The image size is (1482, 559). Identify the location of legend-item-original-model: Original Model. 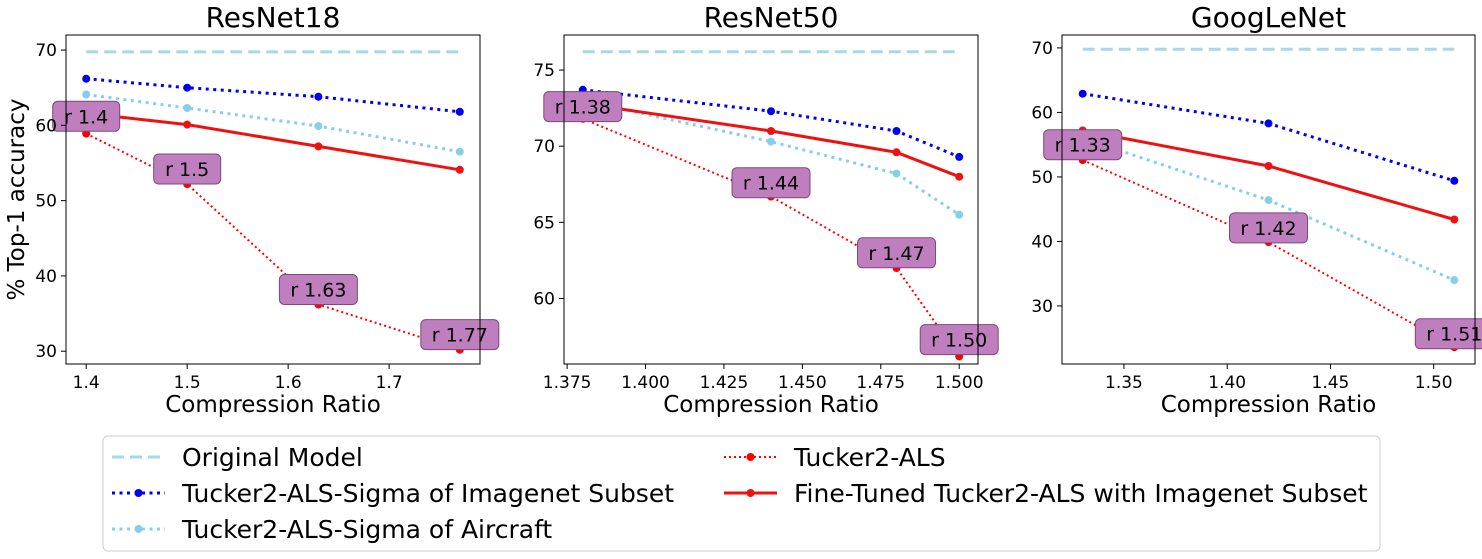
(237, 457).